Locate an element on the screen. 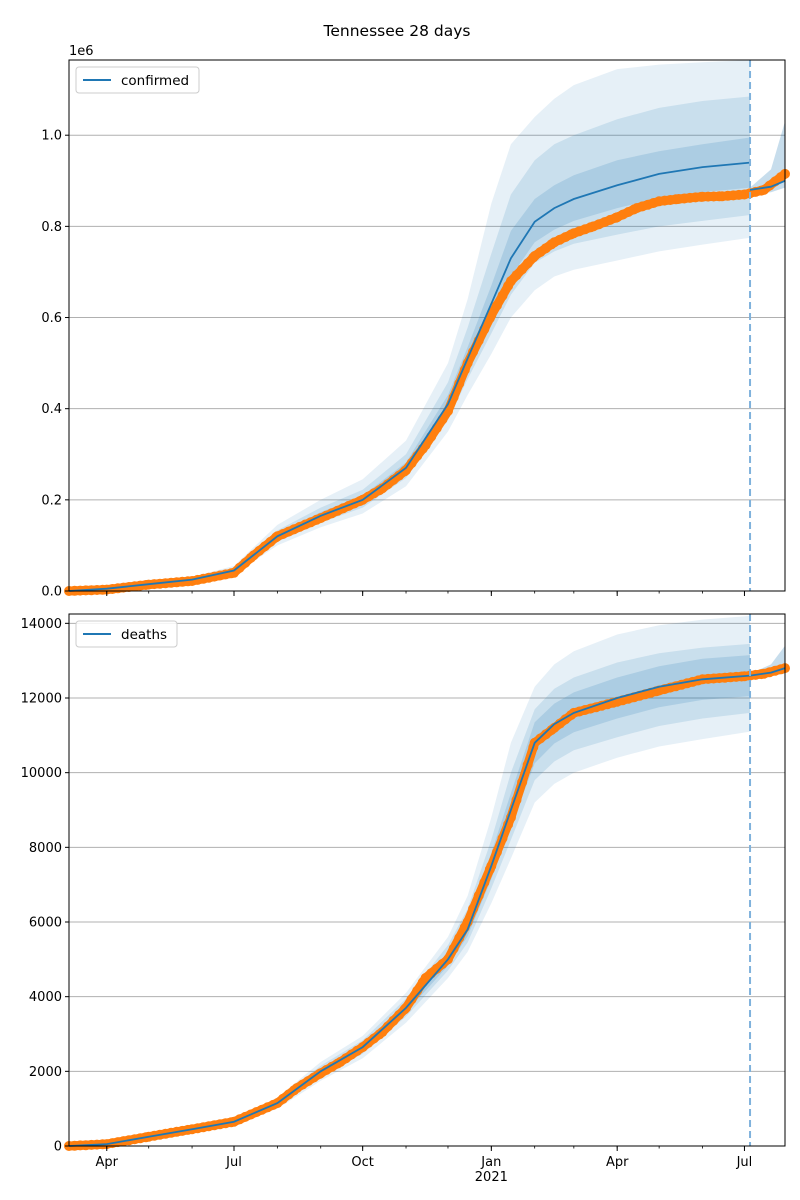  confirmed-post-forecast-median-line is located at coordinates (767, 185).